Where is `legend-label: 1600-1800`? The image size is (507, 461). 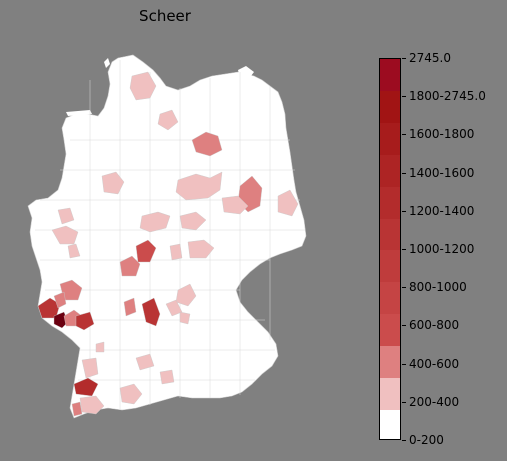
legend-label: 1600-1800 is located at coordinates (442, 134).